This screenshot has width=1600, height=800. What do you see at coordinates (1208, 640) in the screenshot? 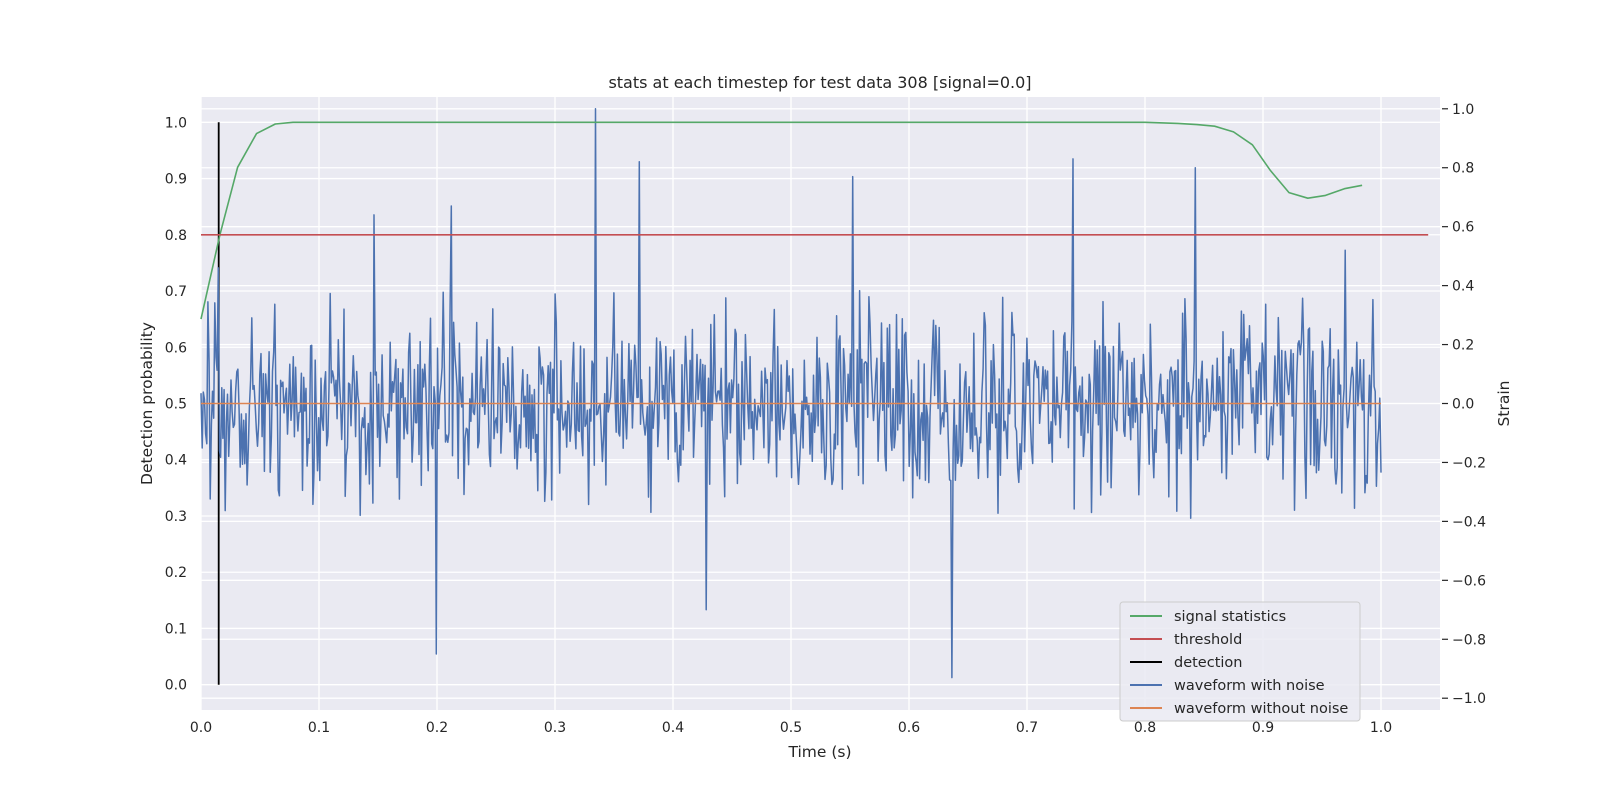
I see `legend-label: threshold` at bounding box center [1208, 640].